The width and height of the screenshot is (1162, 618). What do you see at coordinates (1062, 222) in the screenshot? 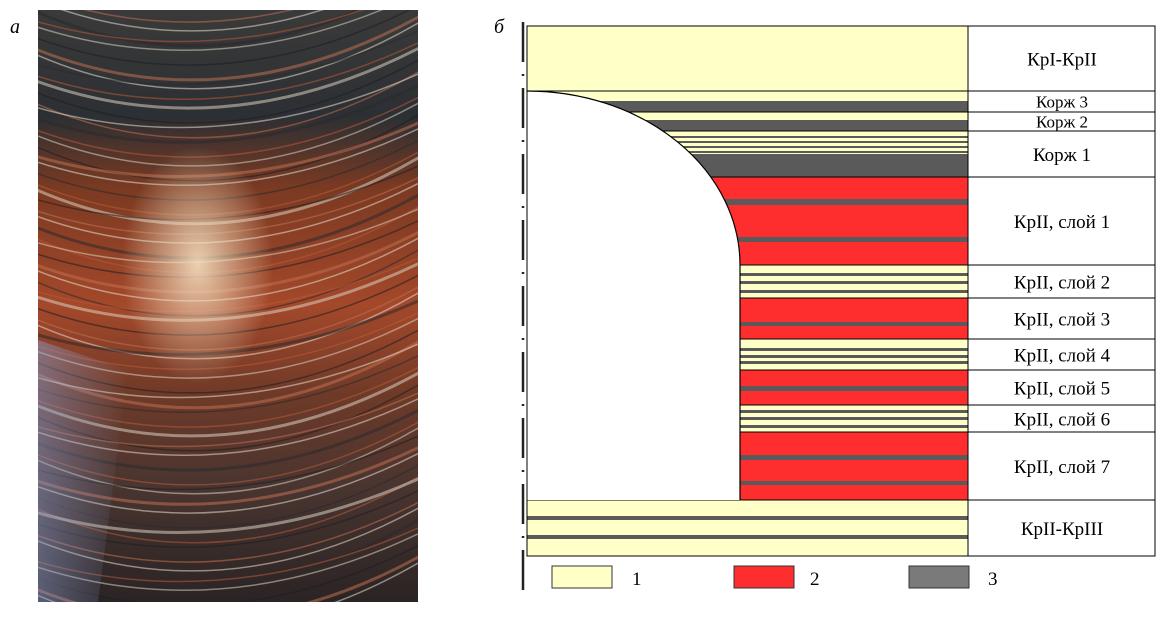
I see `layer-label: КрII, слой 1` at bounding box center [1062, 222].